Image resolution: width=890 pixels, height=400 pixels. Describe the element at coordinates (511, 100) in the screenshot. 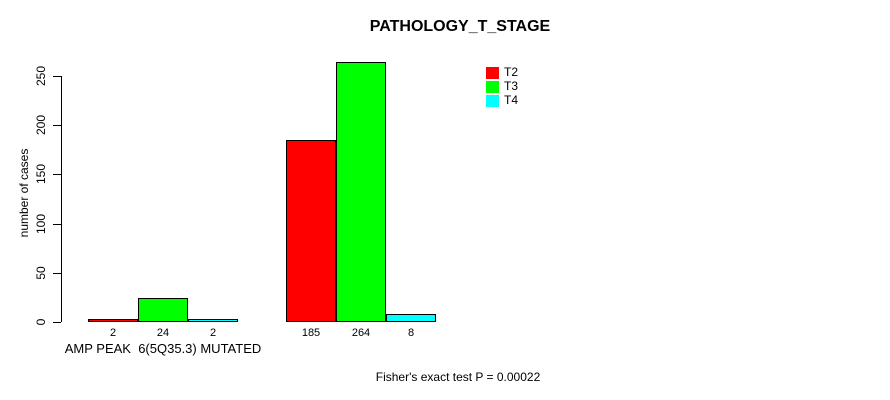

I see `legend-label: T4` at that location.